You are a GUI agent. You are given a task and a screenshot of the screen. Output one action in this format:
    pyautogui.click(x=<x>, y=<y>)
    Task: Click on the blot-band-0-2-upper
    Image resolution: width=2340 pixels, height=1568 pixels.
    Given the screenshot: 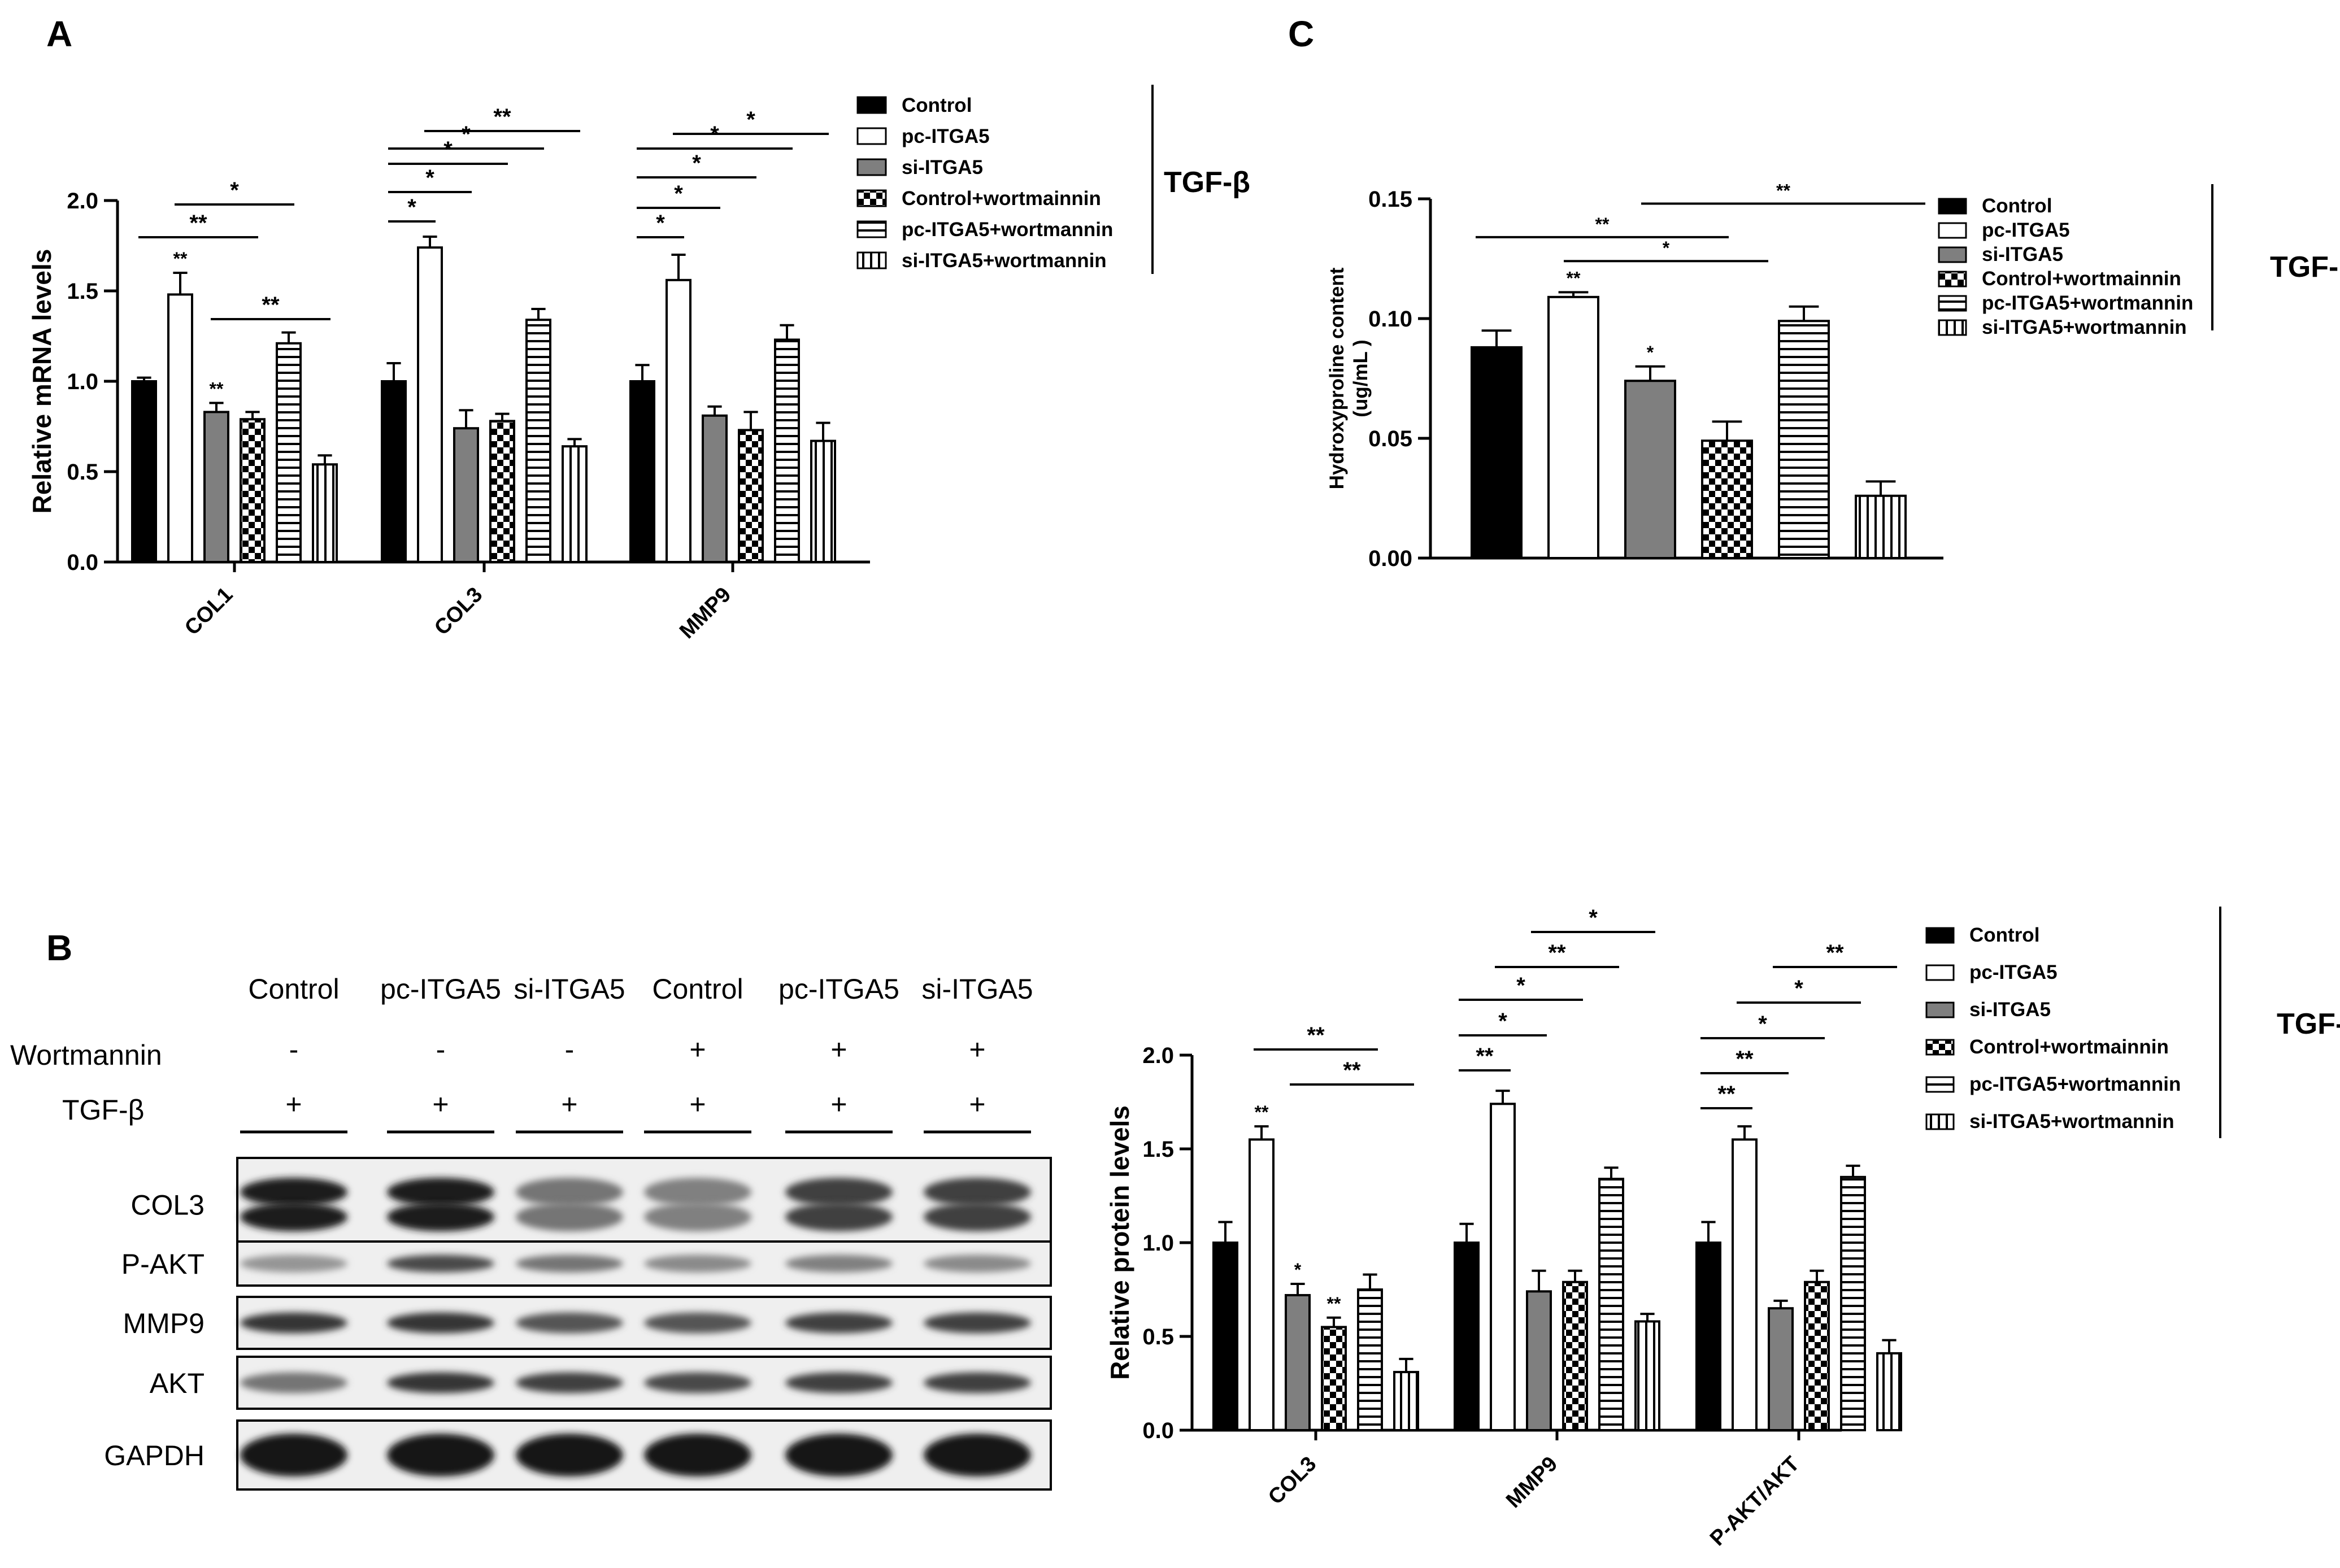 What is the action you would take?
    pyautogui.click(x=569, y=1192)
    